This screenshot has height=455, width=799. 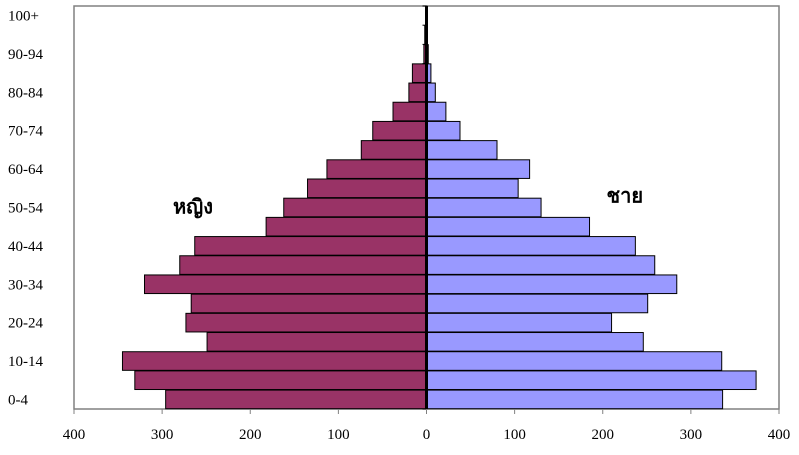 I want to click on x-tick-label: 0, so click(x=427, y=435).